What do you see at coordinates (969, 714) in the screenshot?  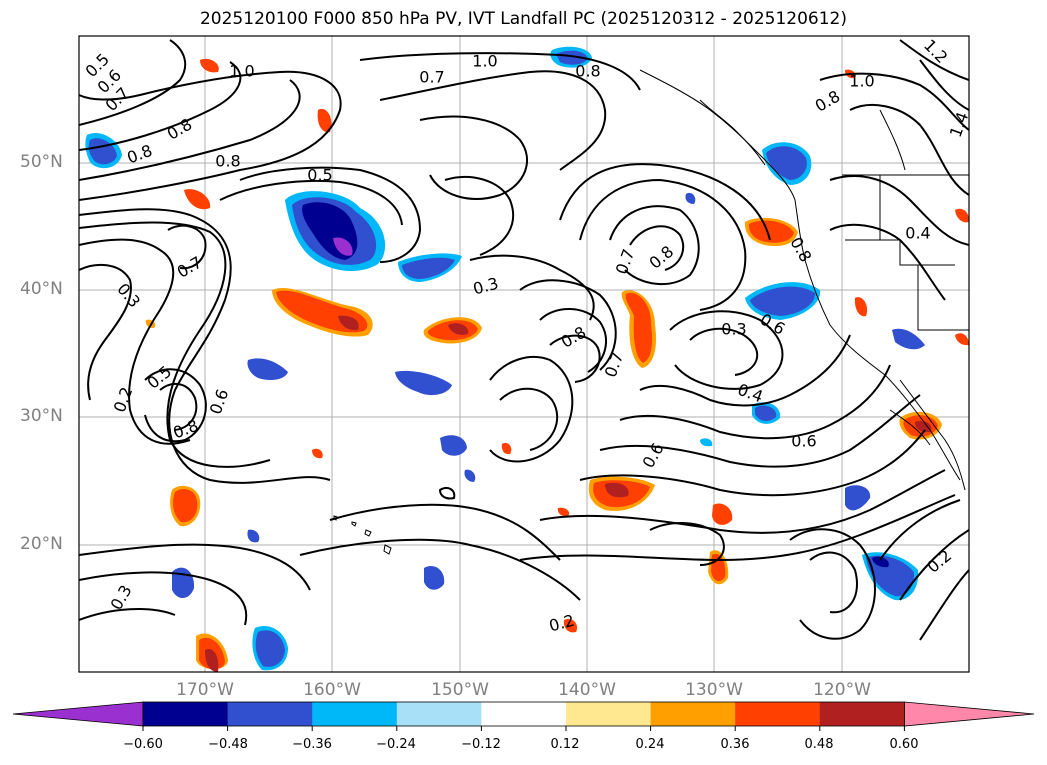 I see `colorbar-extend-high` at bounding box center [969, 714].